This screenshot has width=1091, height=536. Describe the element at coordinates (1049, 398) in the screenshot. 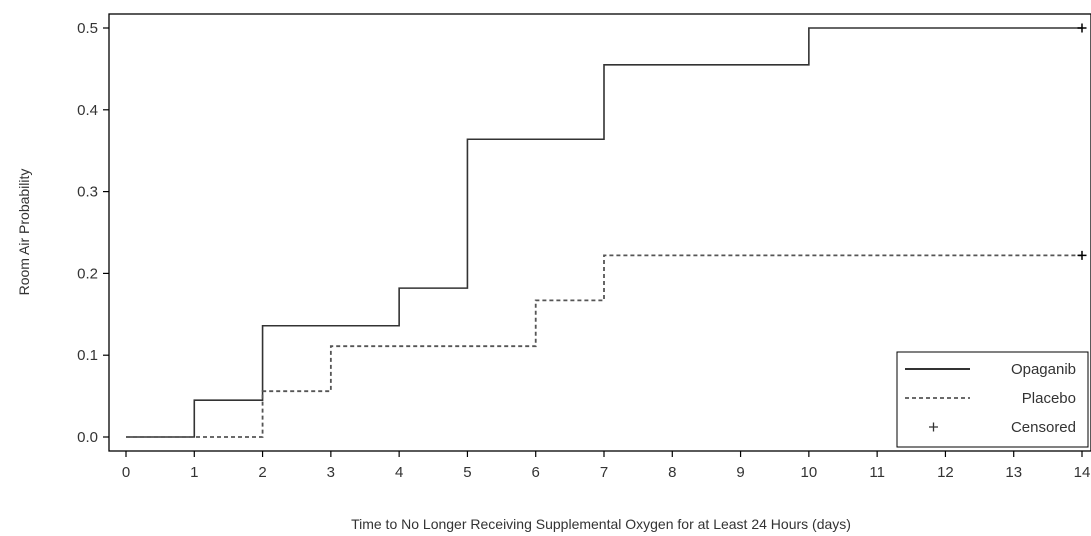

I see `legend-label-placebo: Placebo` at that location.